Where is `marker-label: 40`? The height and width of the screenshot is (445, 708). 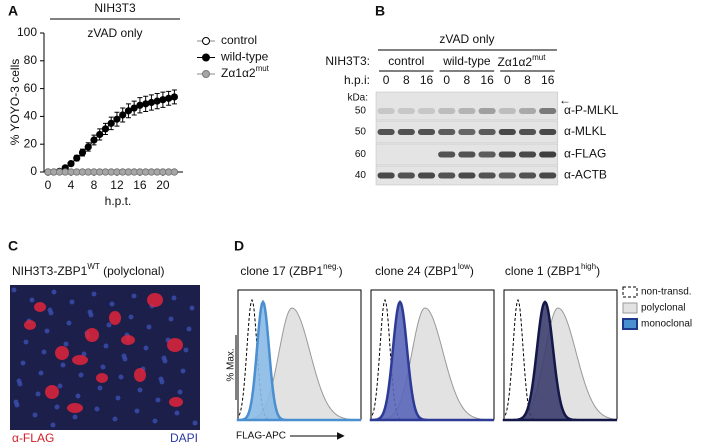
marker-label: 40 is located at coordinates (361, 175).